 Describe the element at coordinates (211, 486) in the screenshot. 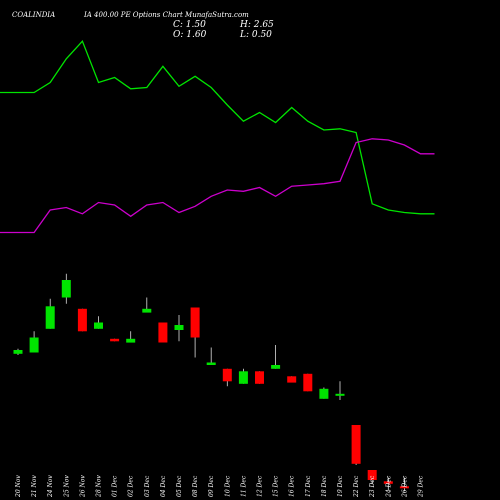

I see `x-tick-label: 09 Dec` at that location.